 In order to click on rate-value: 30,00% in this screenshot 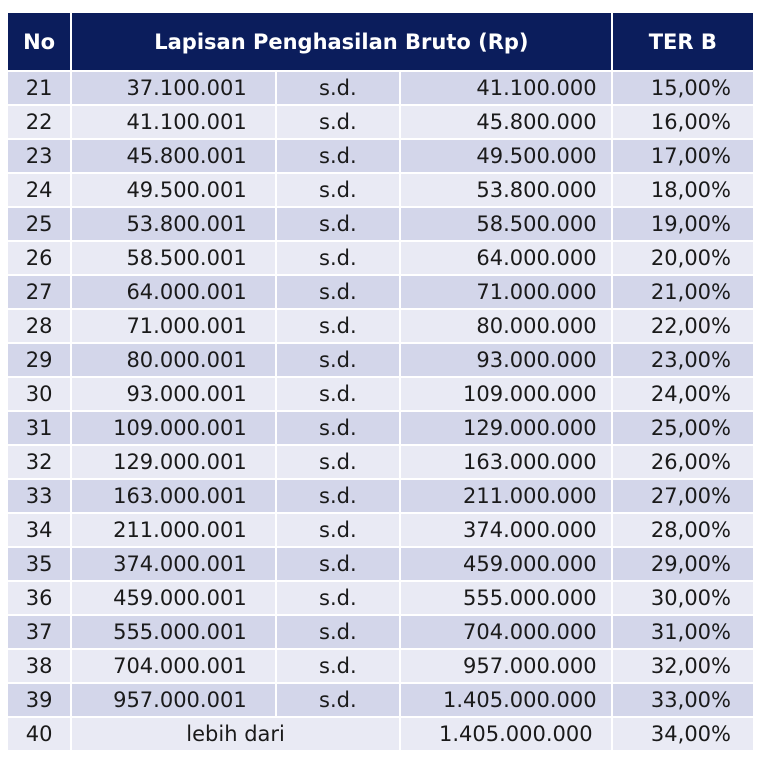, I will do `click(682, 598)`.